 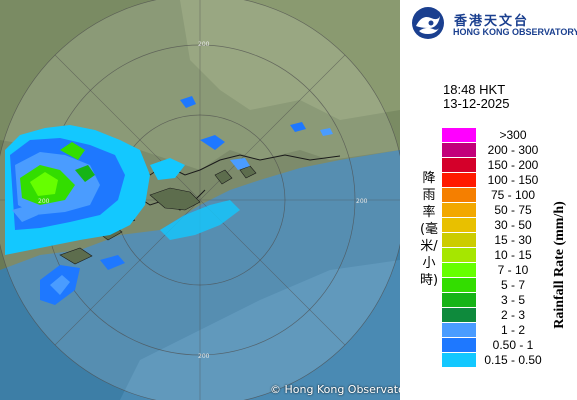 What do you see at coordinates (44, 201) in the screenshot?
I see `range-label-west: 200` at bounding box center [44, 201].